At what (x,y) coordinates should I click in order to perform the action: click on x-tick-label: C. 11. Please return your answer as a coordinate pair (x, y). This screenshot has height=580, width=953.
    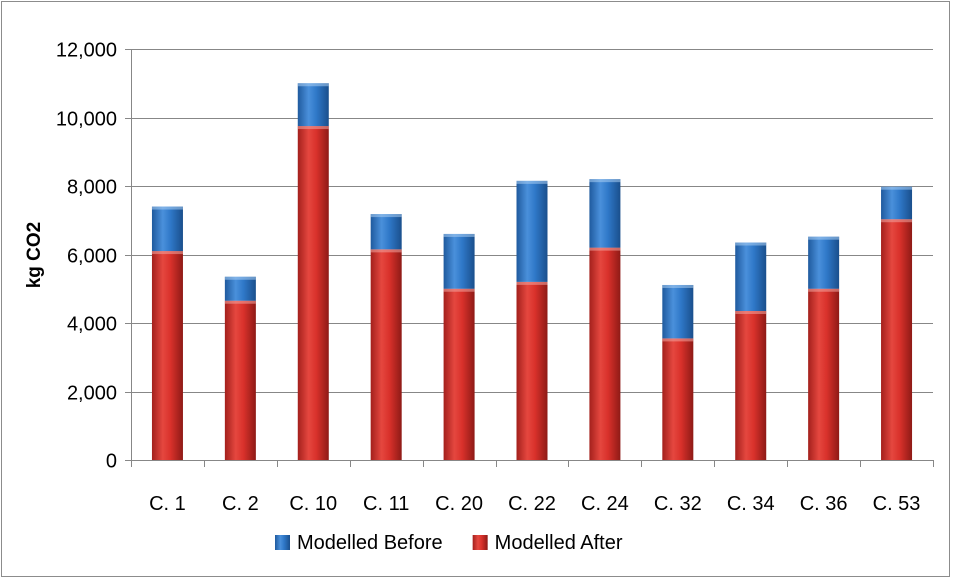
    Looking at the image, I should click on (386, 504).